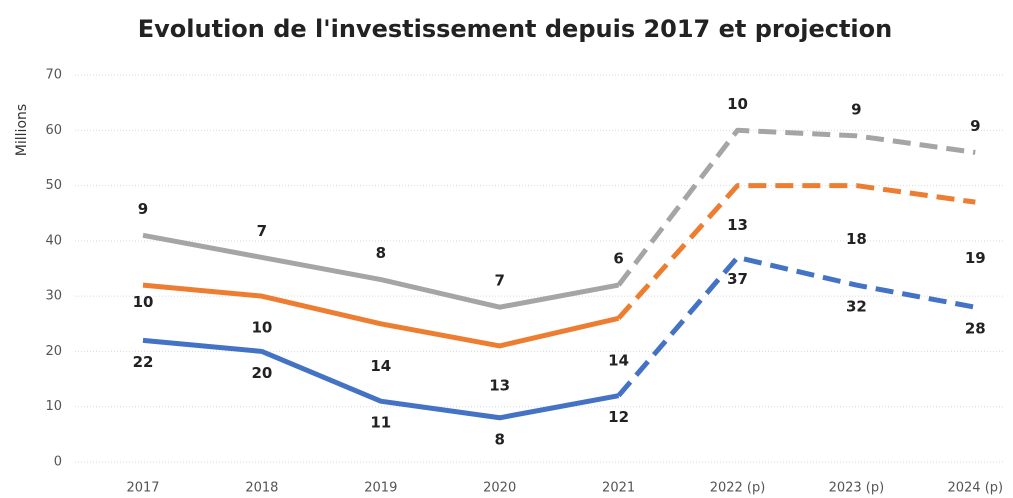  I want to click on y-tick-label: 0, so click(58, 462).